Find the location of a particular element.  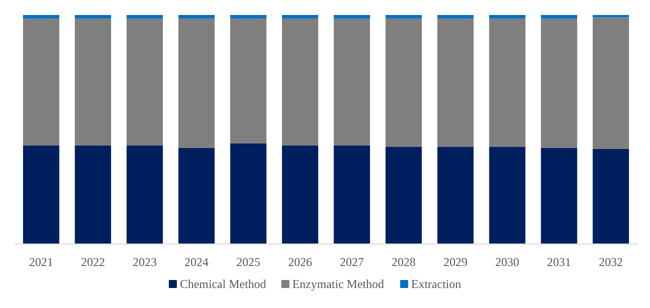

x-tick-label: 2024 is located at coordinates (196, 262).